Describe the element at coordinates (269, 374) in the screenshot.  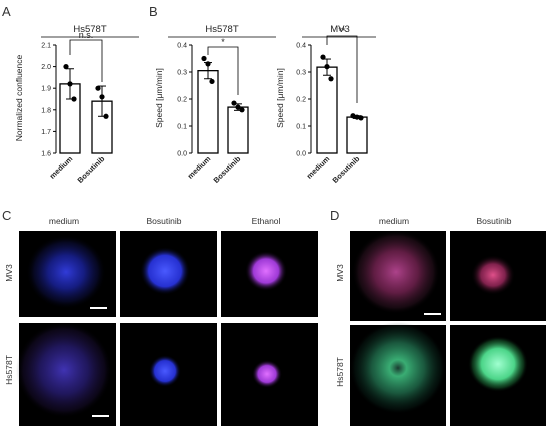
I see `micrograph-hs578t-ethanol` at that location.